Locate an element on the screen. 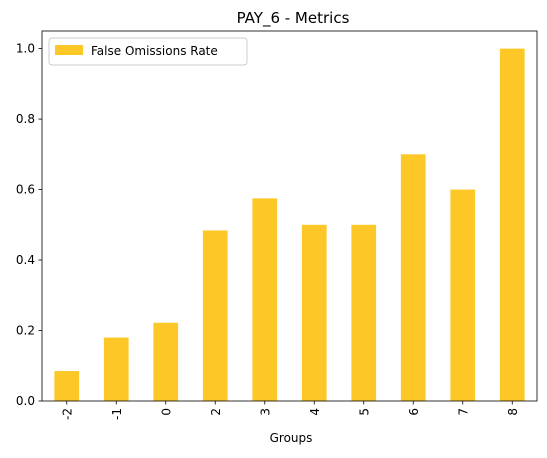 This screenshot has width=547, height=458. x-tick-label: 3 is located at coordinates (265, 412).